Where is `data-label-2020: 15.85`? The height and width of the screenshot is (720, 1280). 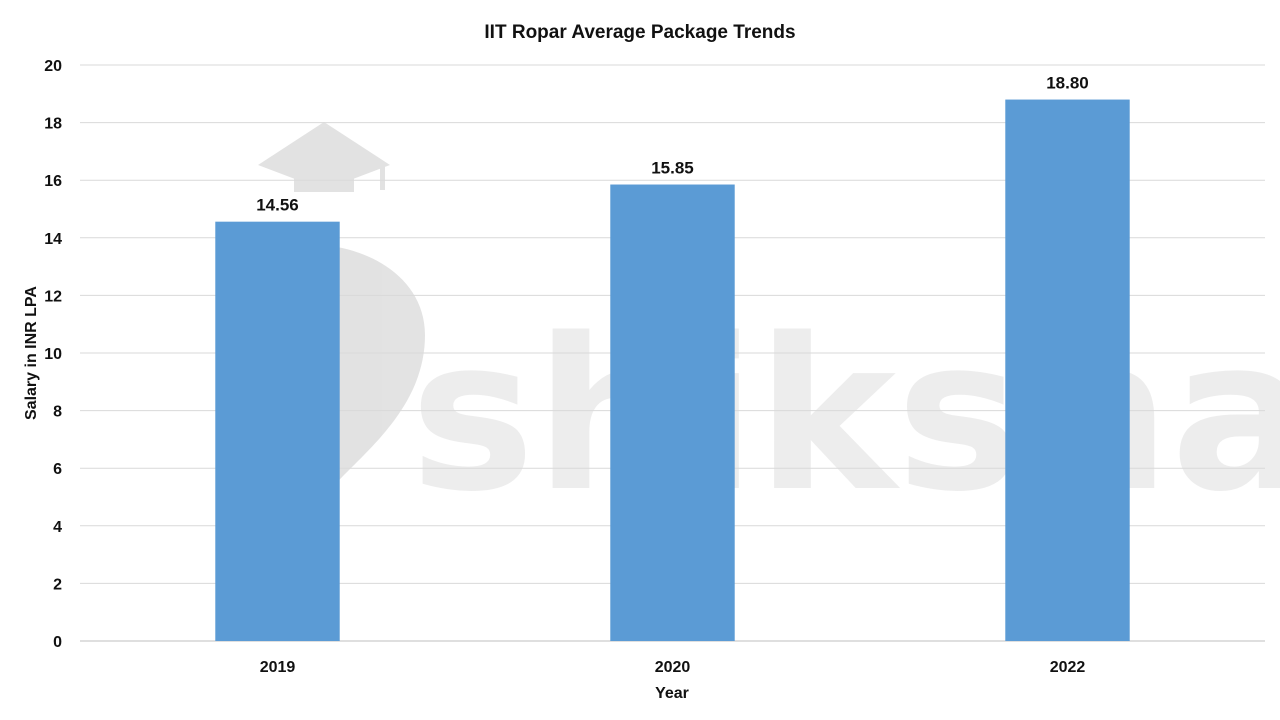 data-label-2020: 15.85 is located at coordinates (672, 168).